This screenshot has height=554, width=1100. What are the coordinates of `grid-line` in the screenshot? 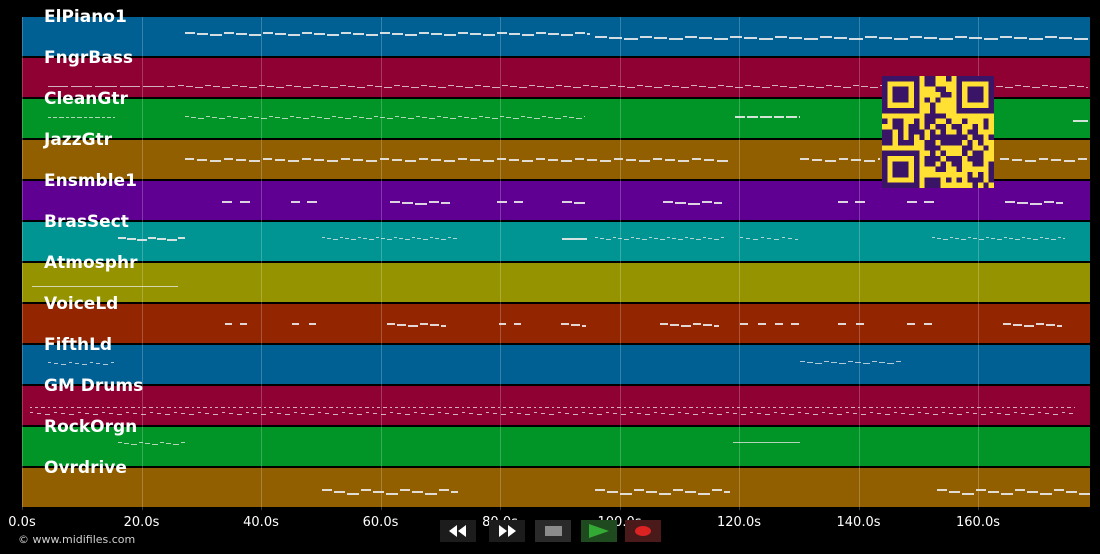 It's located at (22, 263).